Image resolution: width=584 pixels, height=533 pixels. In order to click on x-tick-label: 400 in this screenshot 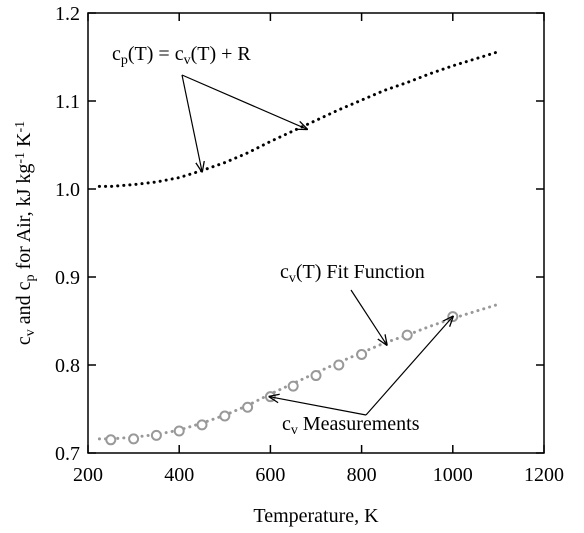, I will do `click(179, 475)`.